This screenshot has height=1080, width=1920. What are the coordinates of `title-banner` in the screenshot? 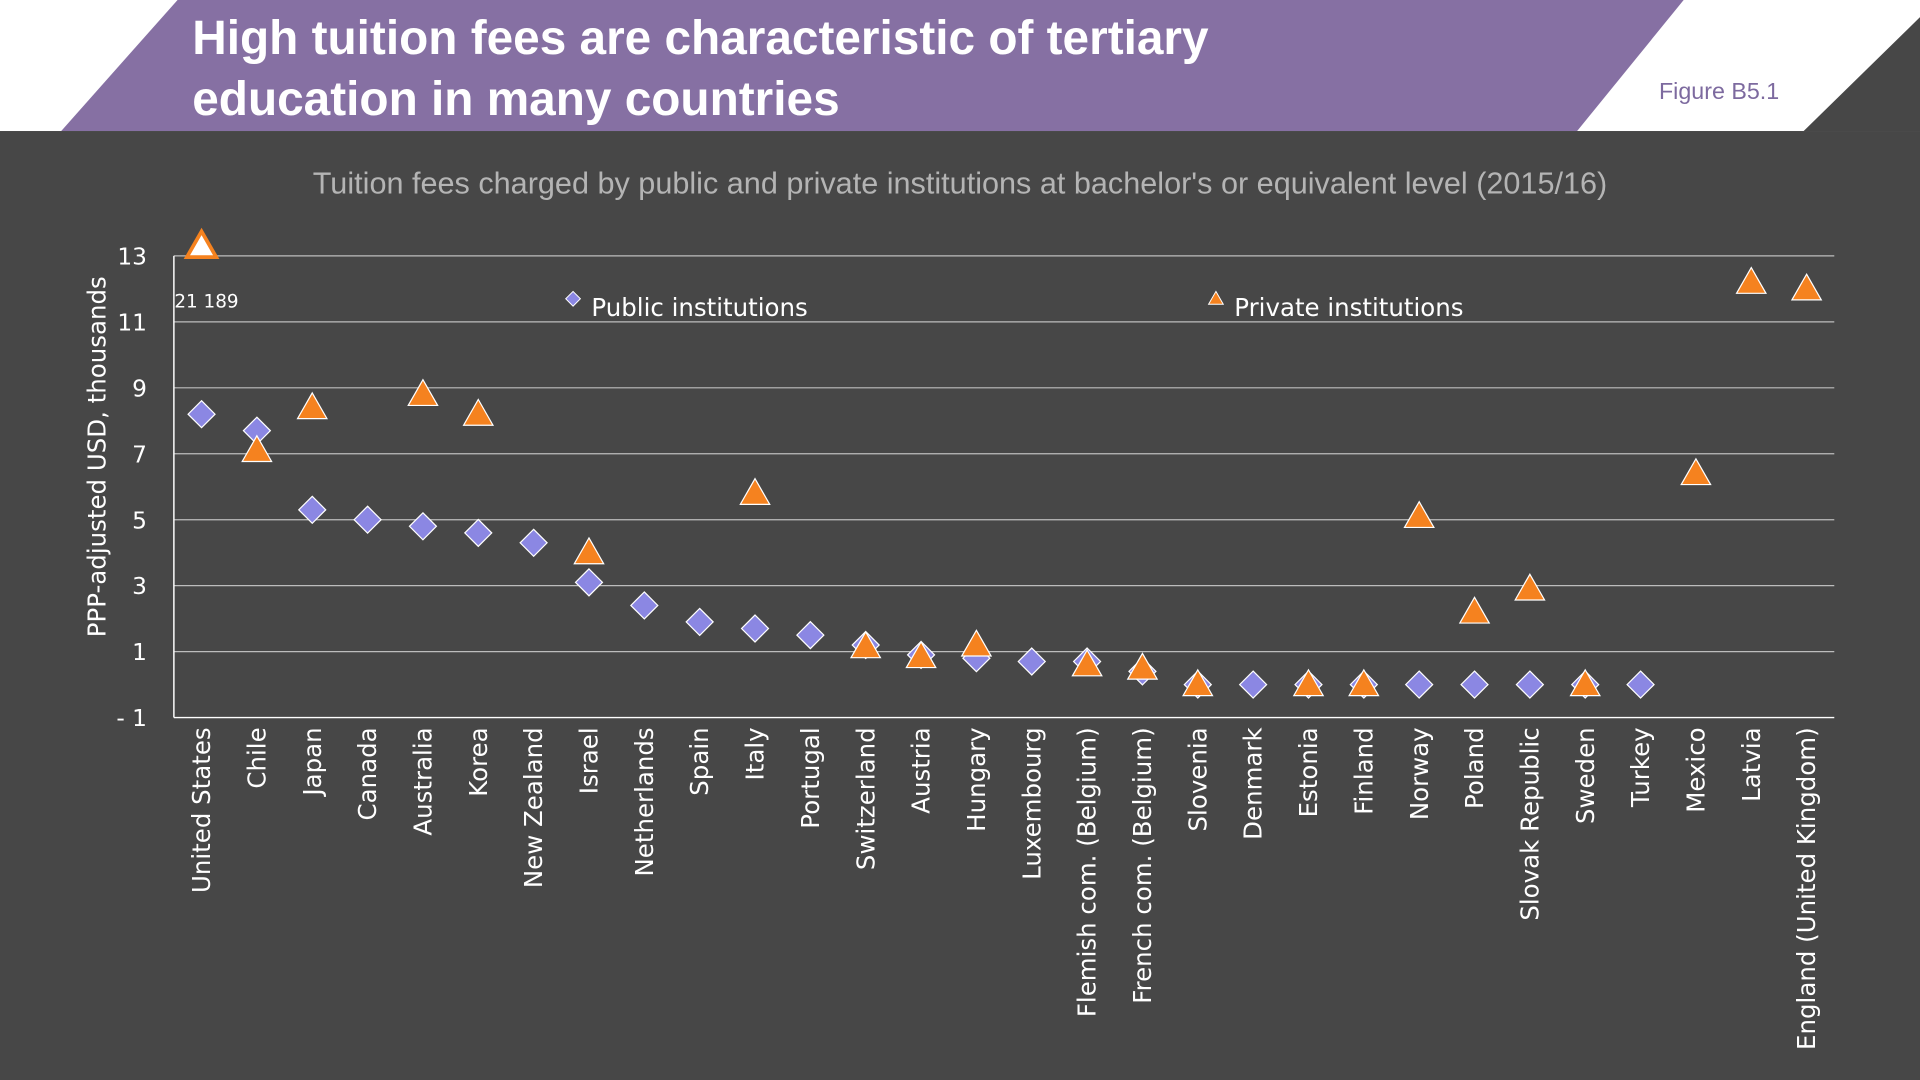 It's located at (872, 66).